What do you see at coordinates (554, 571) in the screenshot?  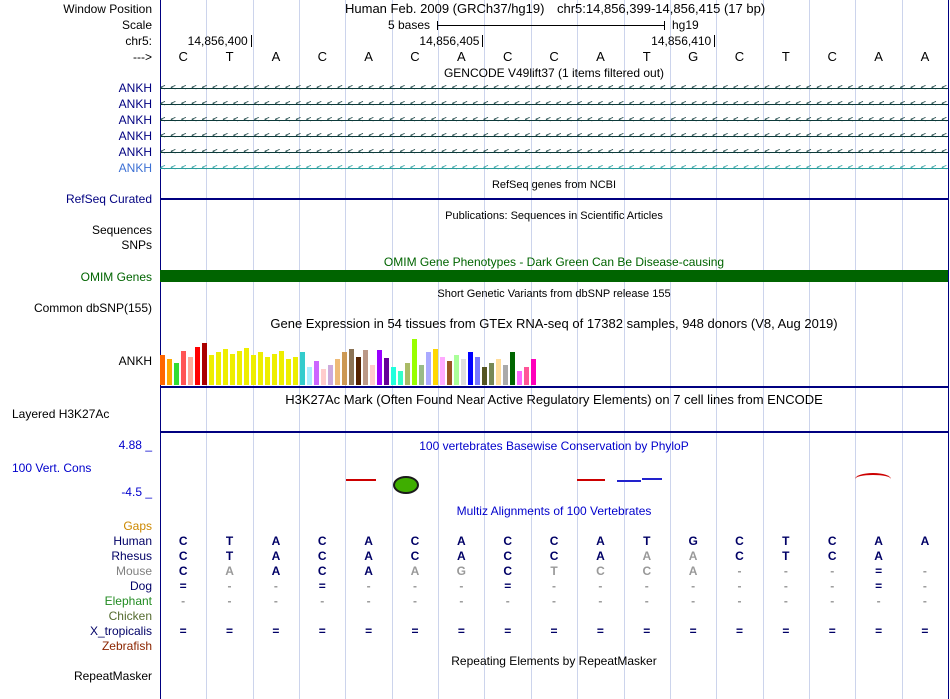 I see `alignment-row-mouse: C A A C A A G C T C C A - - - = -` at bounding box center [554, 571].